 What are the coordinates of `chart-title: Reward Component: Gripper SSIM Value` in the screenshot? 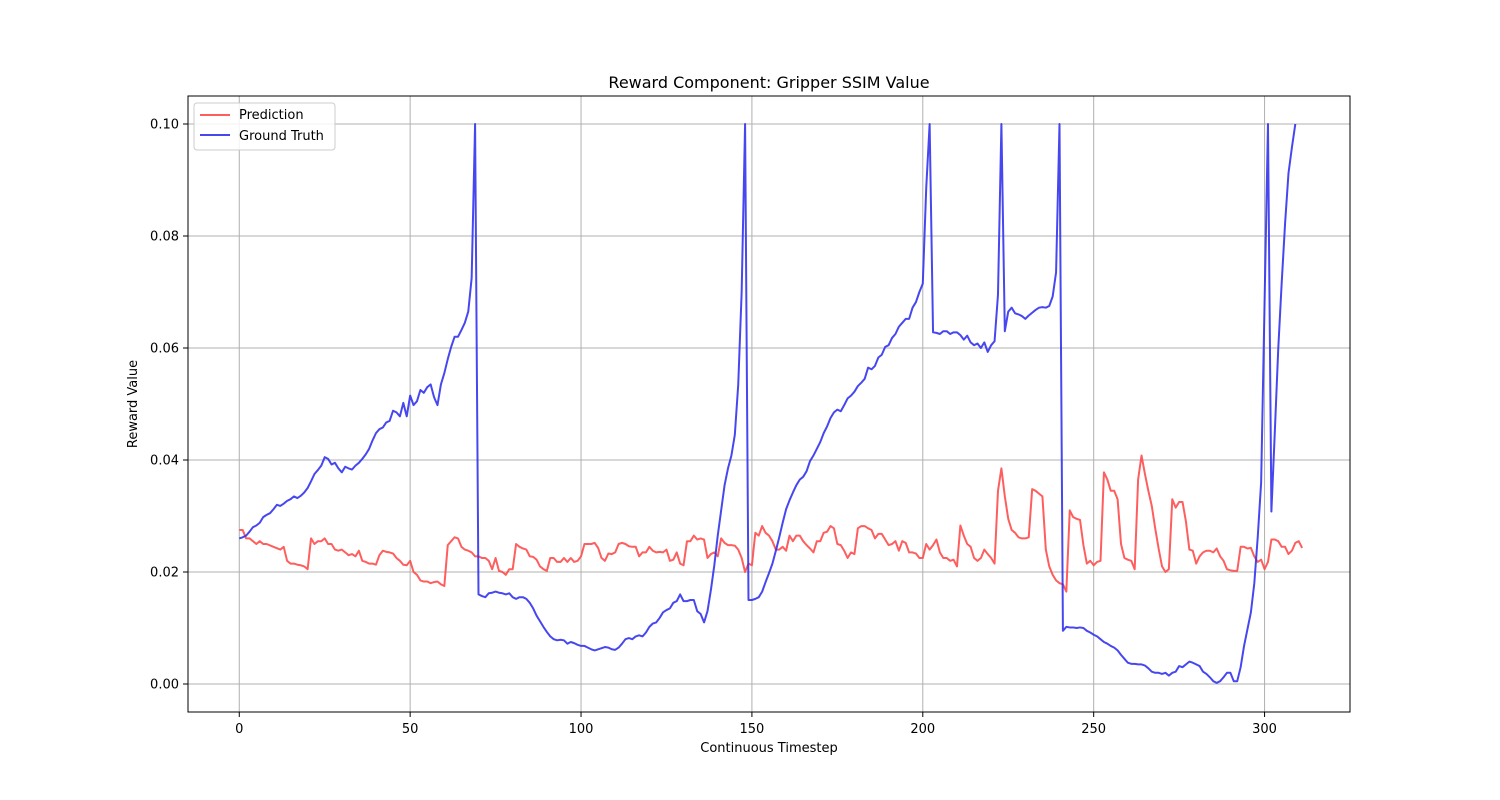 It's located at (768, 82).